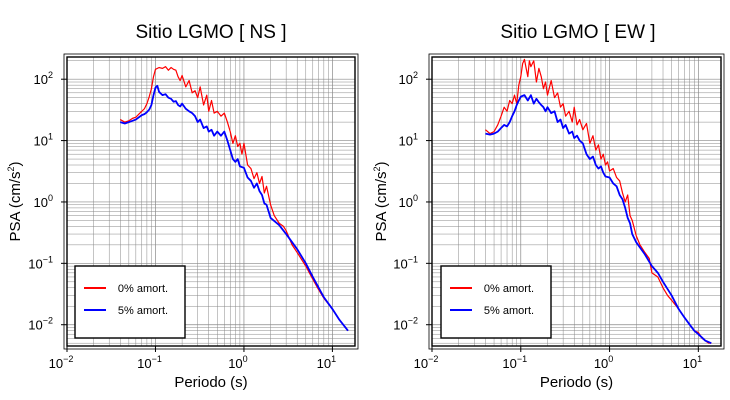 The width and height of the screenshot is (730, 400). I want to click on ew-legend-box, so click(496, 302).